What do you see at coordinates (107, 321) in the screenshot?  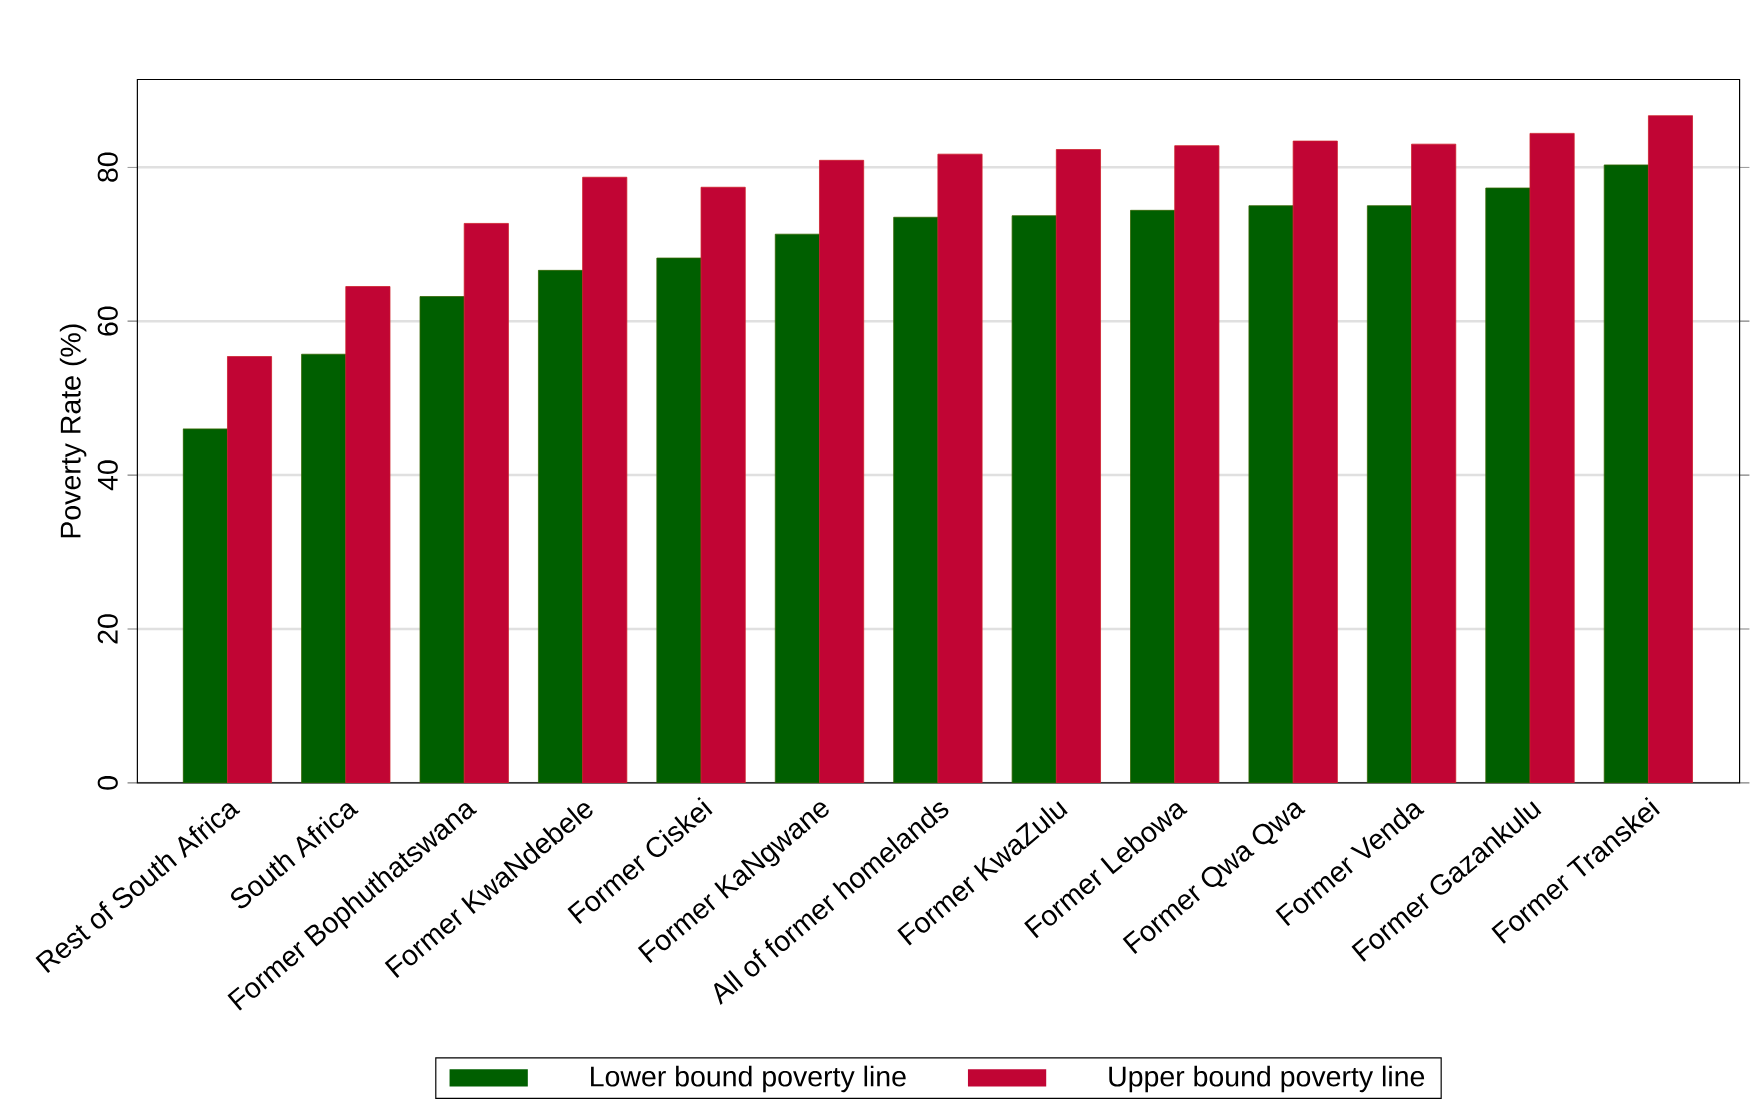 I see `y-tick-label: 60` at bounding box center [107, 321].